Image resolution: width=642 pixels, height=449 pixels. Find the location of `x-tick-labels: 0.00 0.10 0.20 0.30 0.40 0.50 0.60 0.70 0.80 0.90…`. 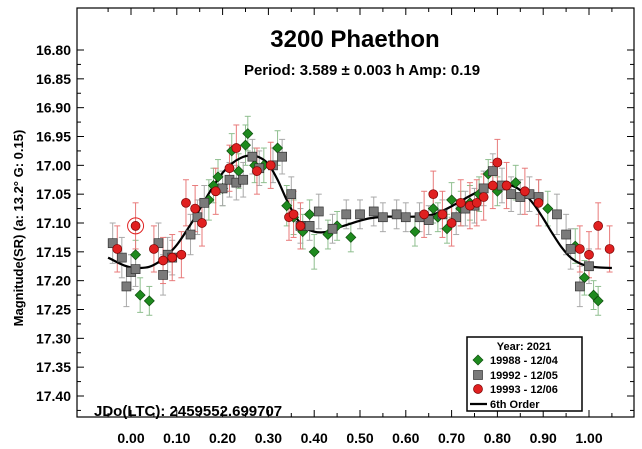

x-tick-labels: 0.00 0.10 0.20 0.30 0.40 0.50 0.60 0.70 0.80 0.90… is located at coordinates (359, 438).